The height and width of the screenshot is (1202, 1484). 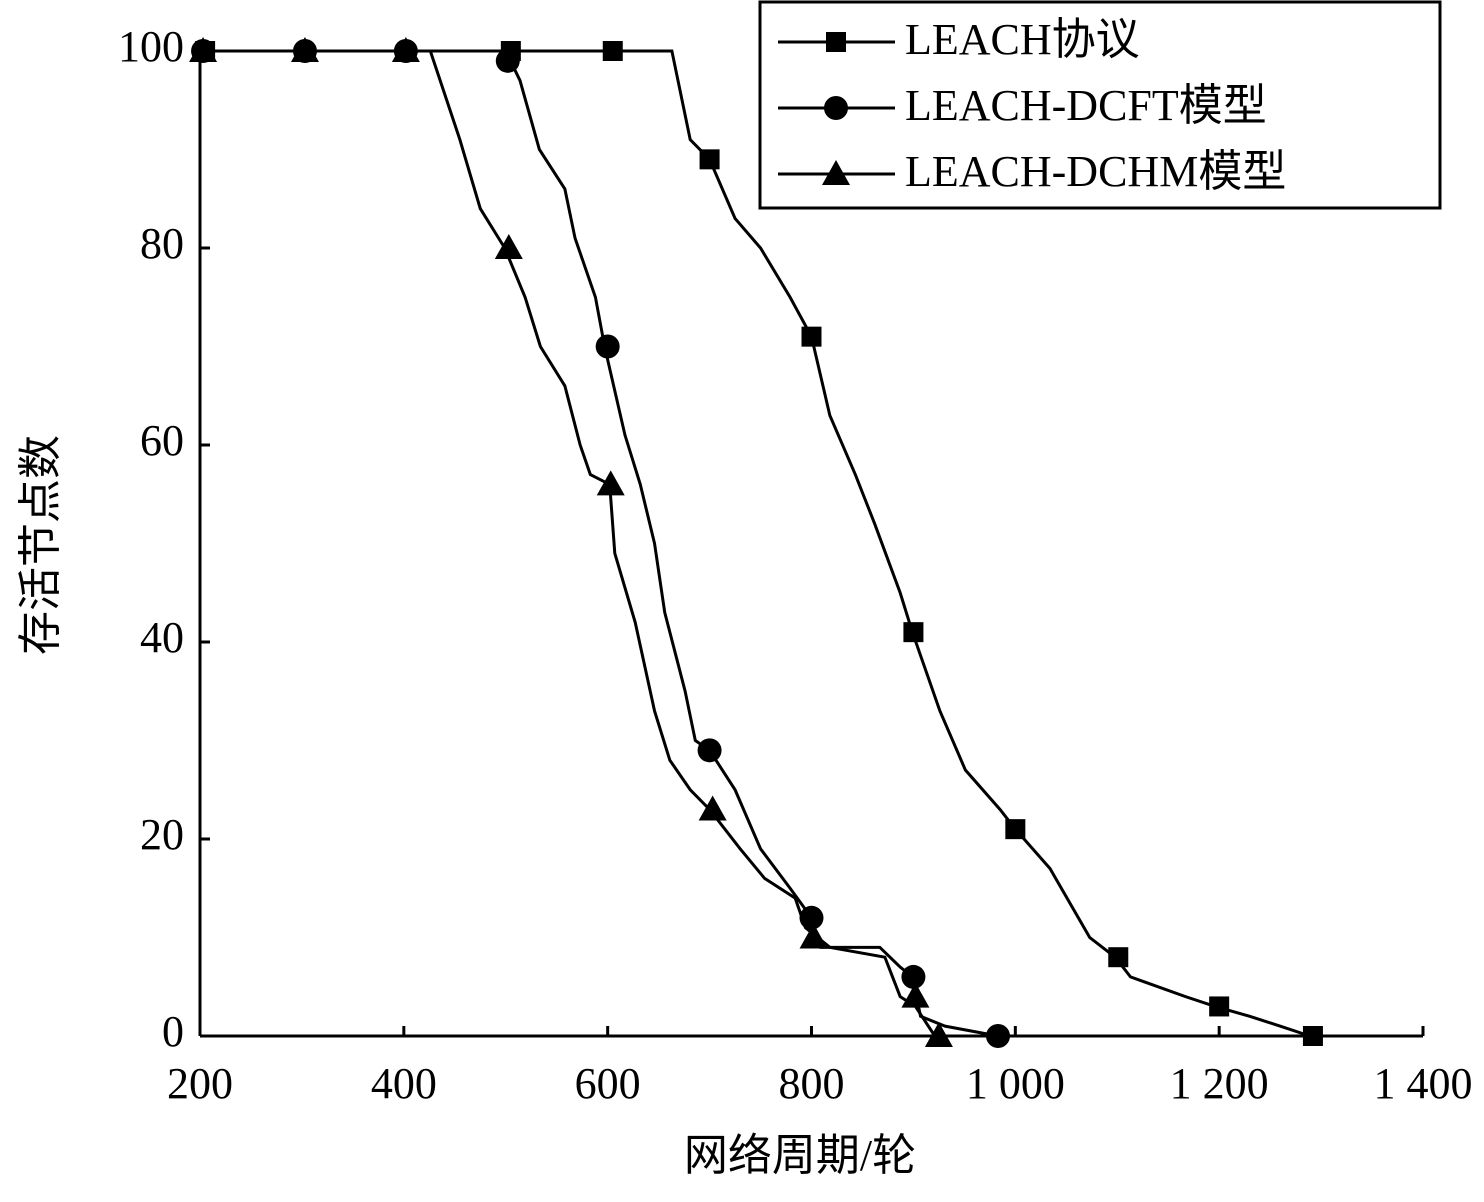 I want to click on y-tick-label: 0, so click(x=173, y=1031).